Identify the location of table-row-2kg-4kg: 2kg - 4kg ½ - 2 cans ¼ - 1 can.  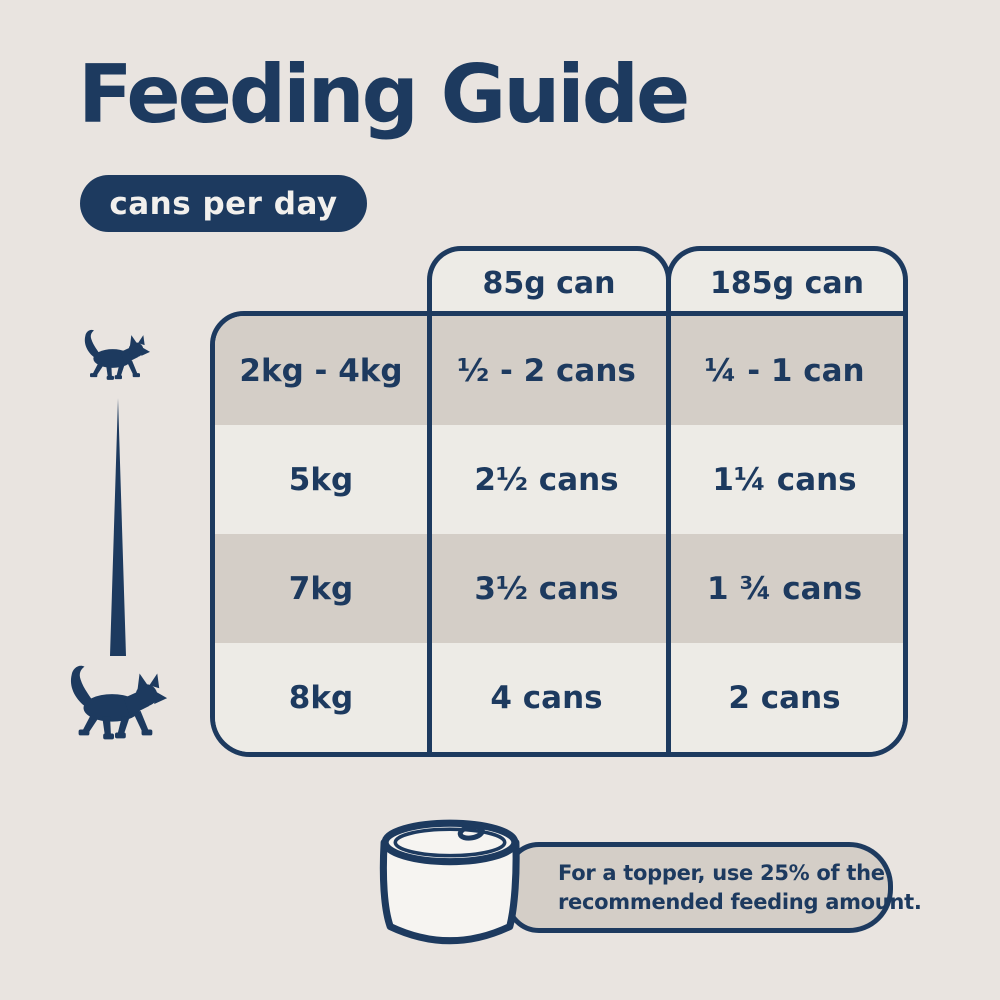
(559, 370).